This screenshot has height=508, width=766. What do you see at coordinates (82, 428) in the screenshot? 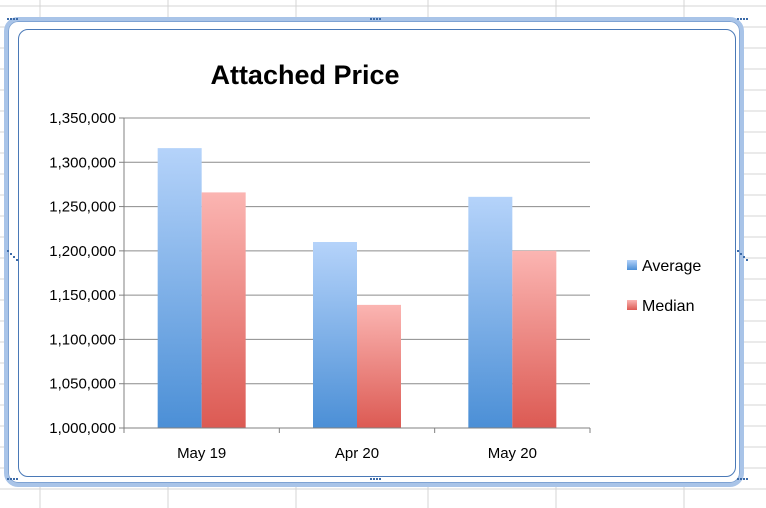
I see `y-tick-label: 1,000,000` at bounding box center [82, 428].